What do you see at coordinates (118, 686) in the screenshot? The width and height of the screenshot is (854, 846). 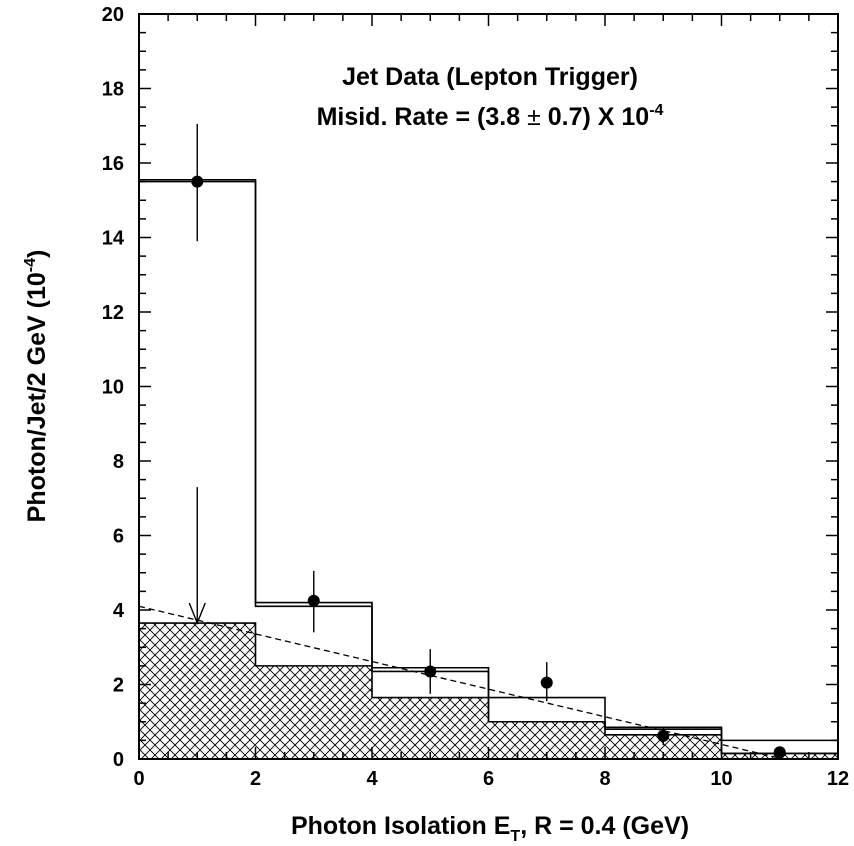 I see `y-tick-label: 2` at bounding box center [118, 686].